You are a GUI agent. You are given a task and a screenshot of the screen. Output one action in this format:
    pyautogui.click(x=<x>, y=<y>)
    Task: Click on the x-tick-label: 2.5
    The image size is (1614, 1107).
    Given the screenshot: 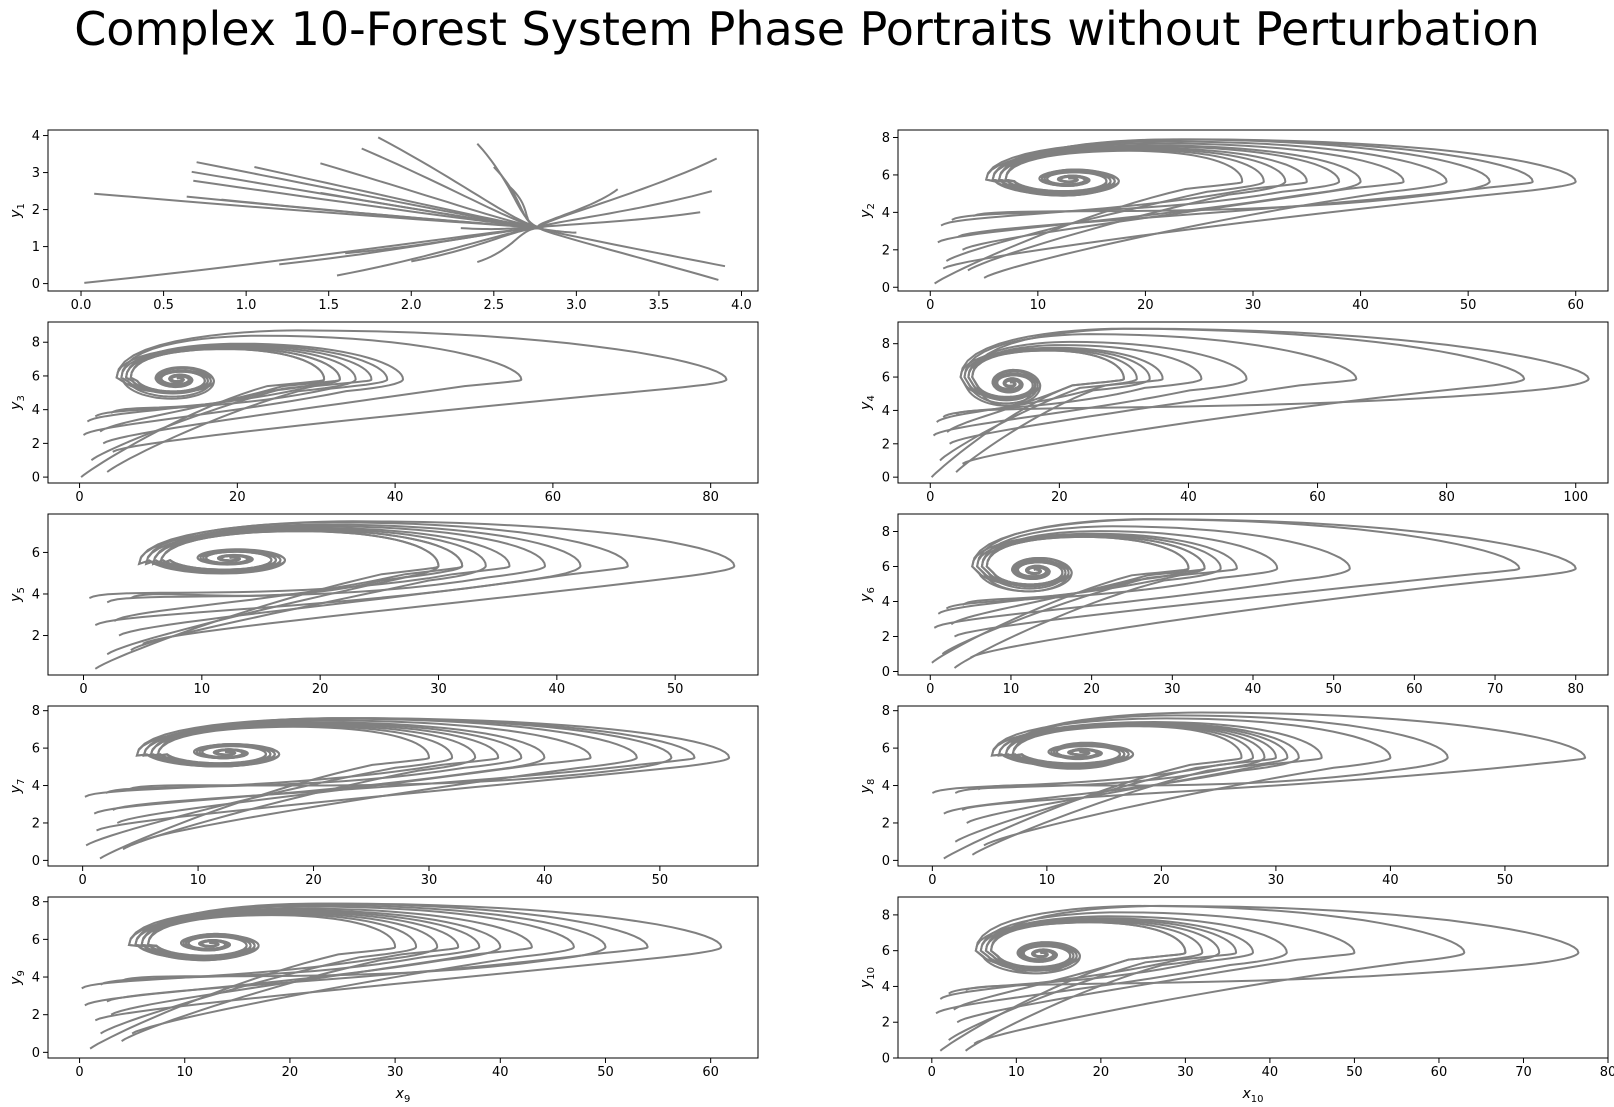 What is the action you would take?
    pyautogui.click(x=493, y=305)
    